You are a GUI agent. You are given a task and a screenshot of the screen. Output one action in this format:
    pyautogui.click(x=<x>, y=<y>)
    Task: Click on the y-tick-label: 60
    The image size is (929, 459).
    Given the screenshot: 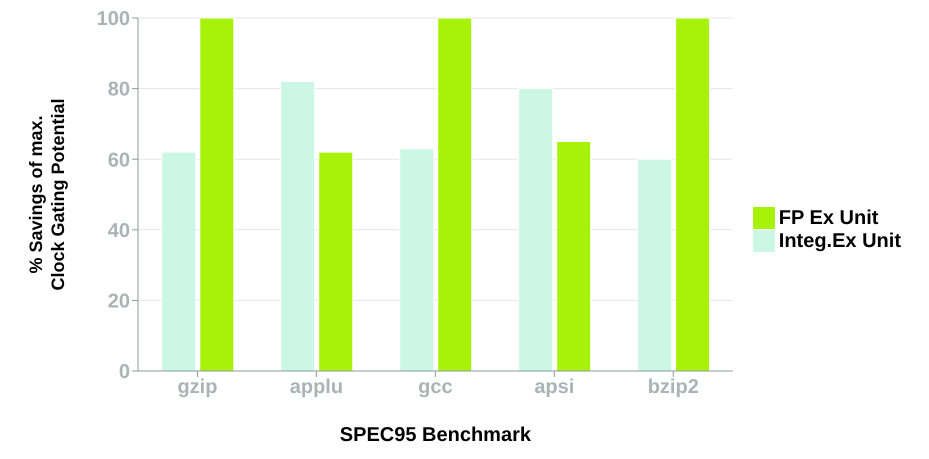 What is the action you would take?
    pyautogui.click(x=119, y=160)
    